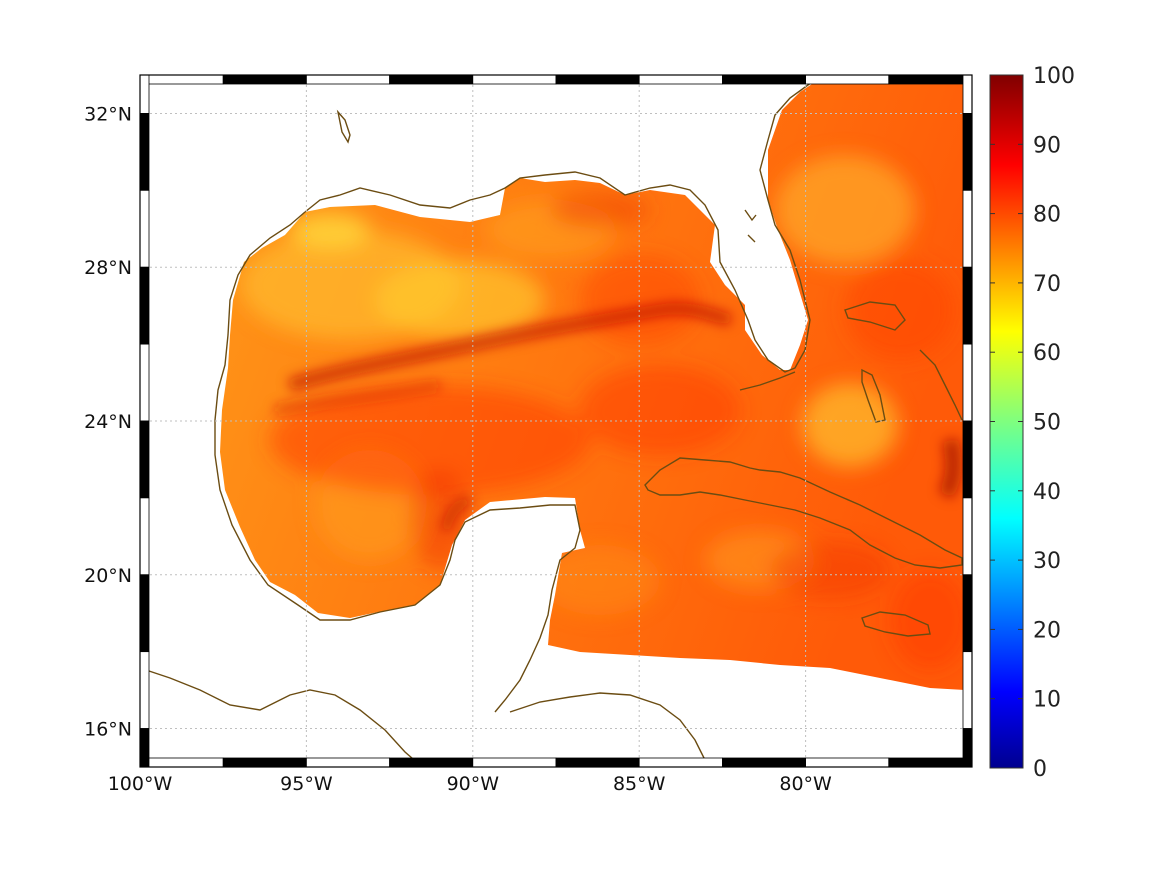  I want to click on lat-tick-label: 16°N, so click(108, 730).